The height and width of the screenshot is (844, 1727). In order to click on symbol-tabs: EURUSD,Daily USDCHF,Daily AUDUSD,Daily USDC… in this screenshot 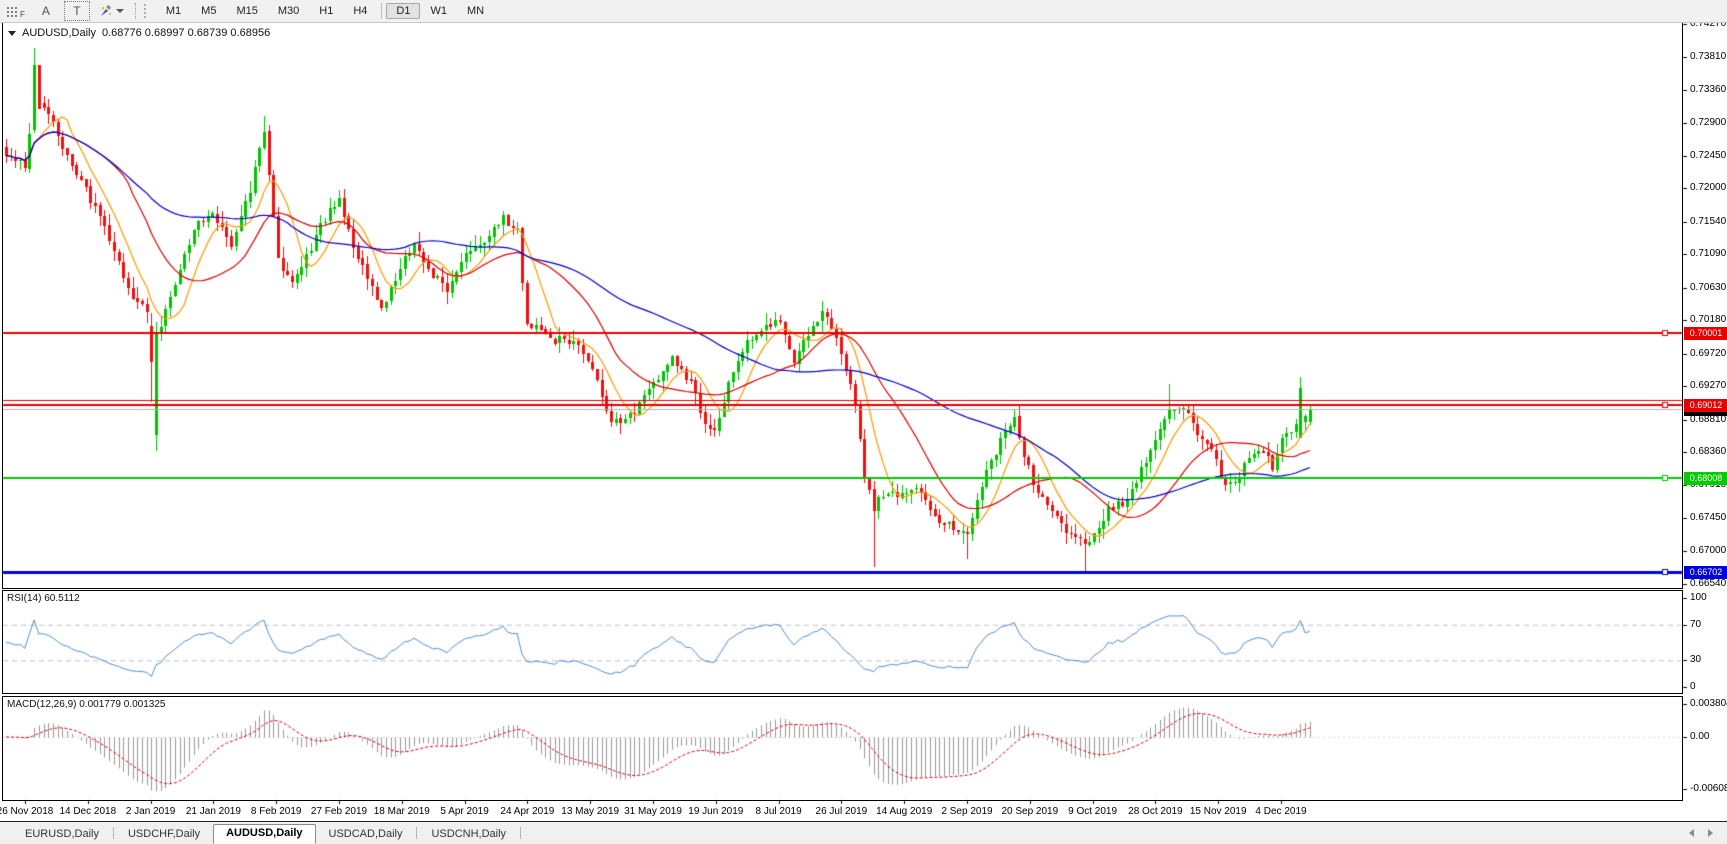, I will do `click(267, 834)`.